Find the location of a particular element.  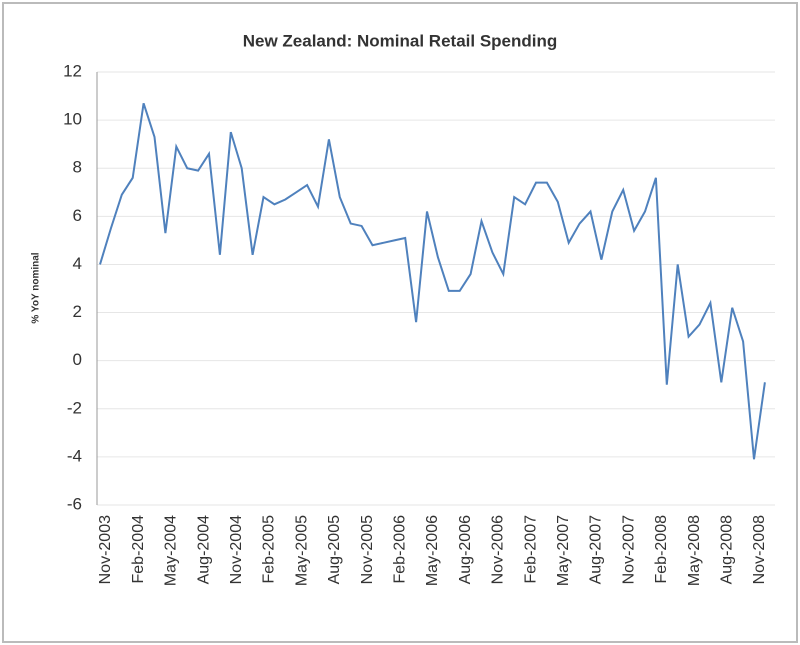

x-tick-label: May-2004 is located at coordinates (171, 550).